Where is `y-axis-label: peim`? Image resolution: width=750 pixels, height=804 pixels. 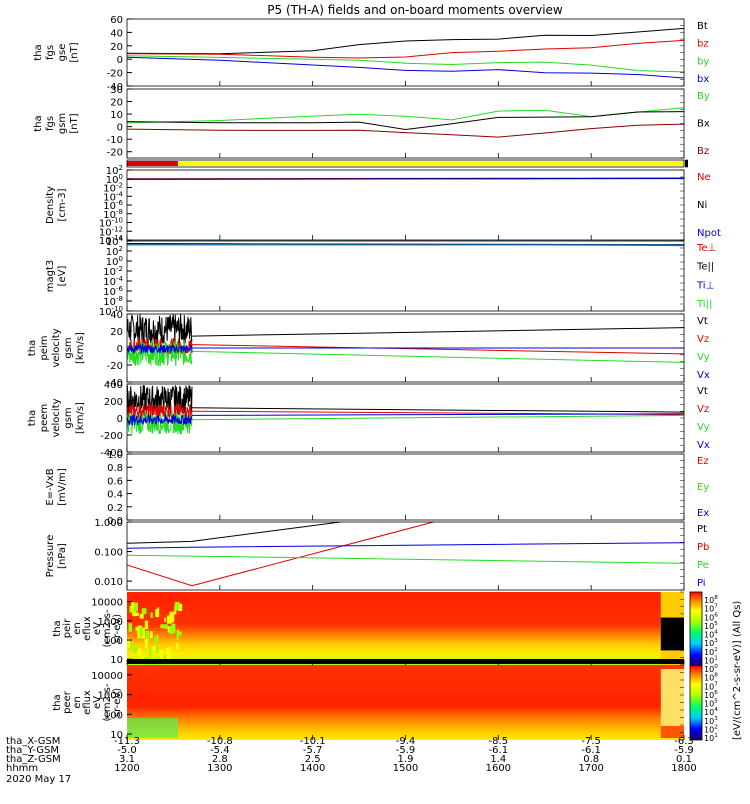 y-axis-label: peim is located at coordinates (44, 347).